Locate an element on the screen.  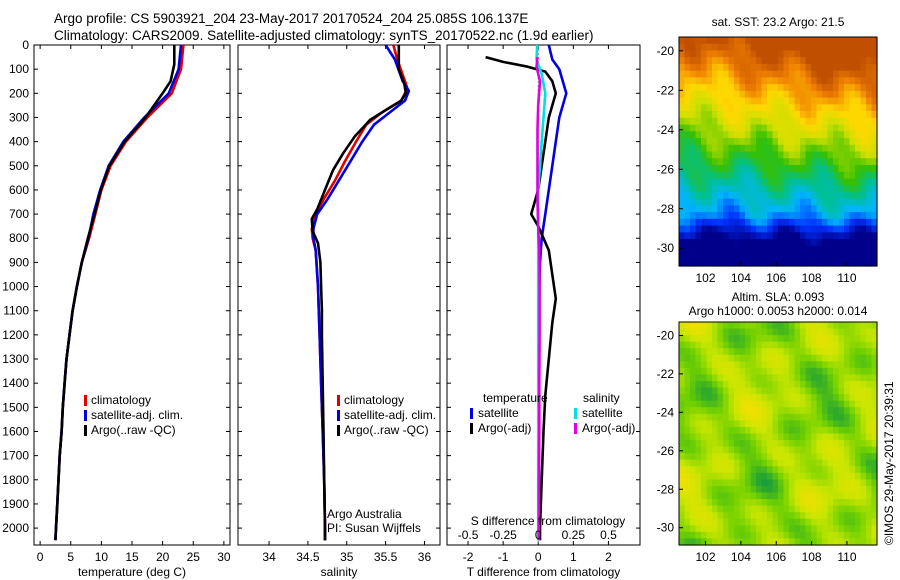
x-tick-label: 20 is located at coordinates (163, 557).